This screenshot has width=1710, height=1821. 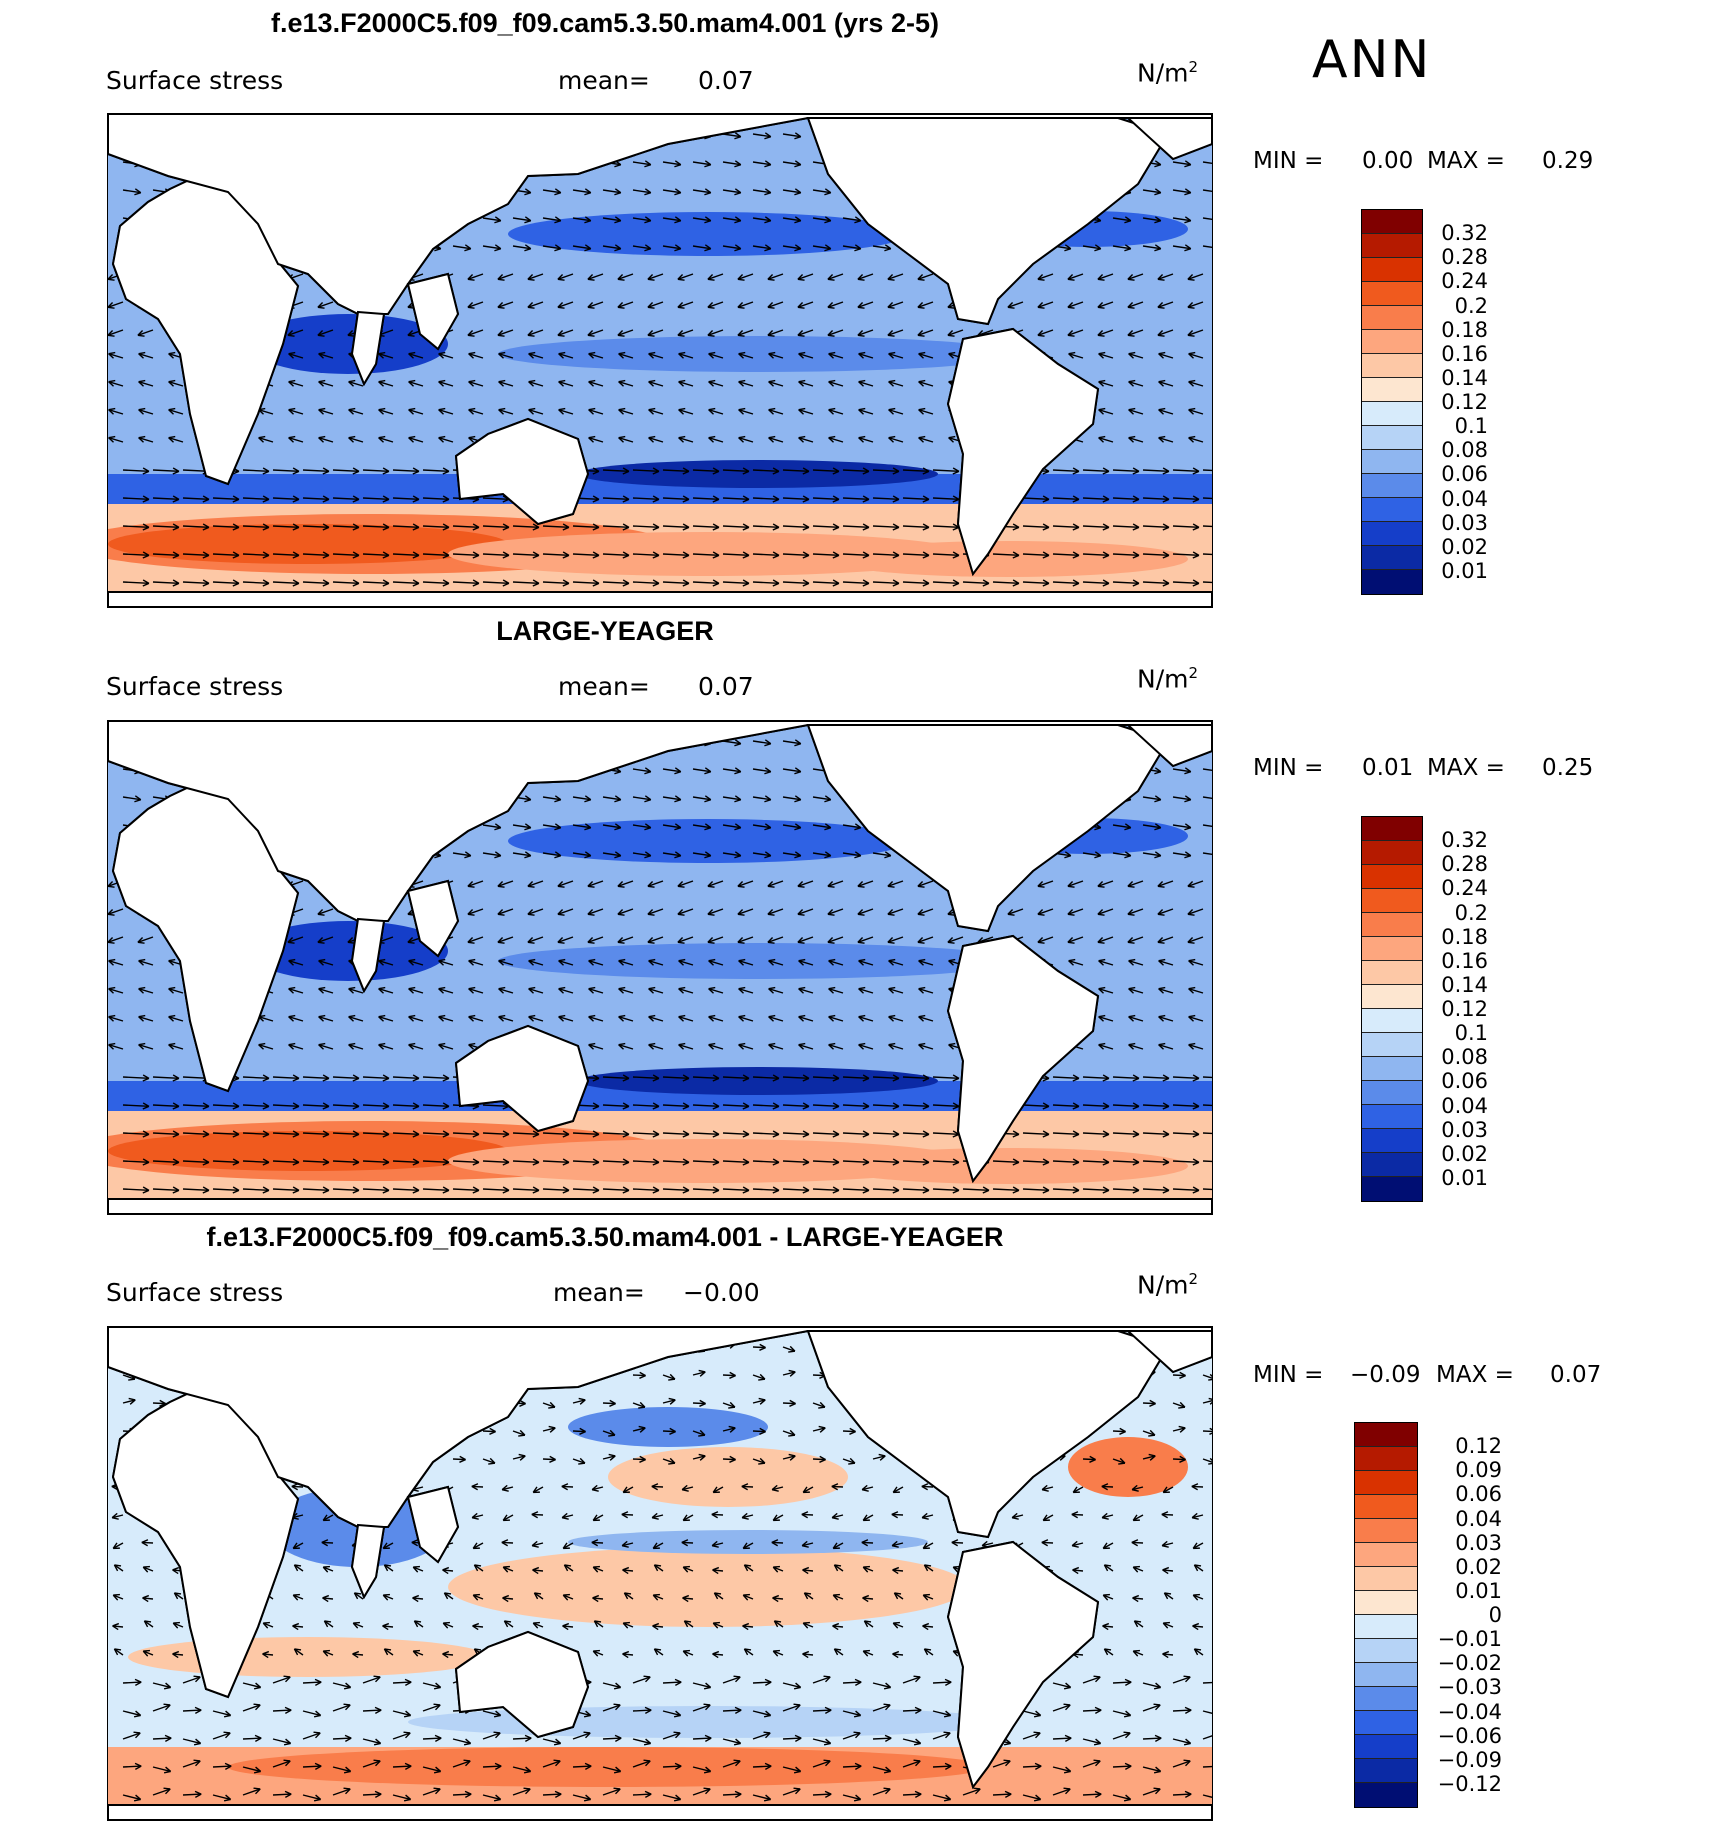 I want to click on panel-2-min-label: MIN =, so click(x=1288, y=768).